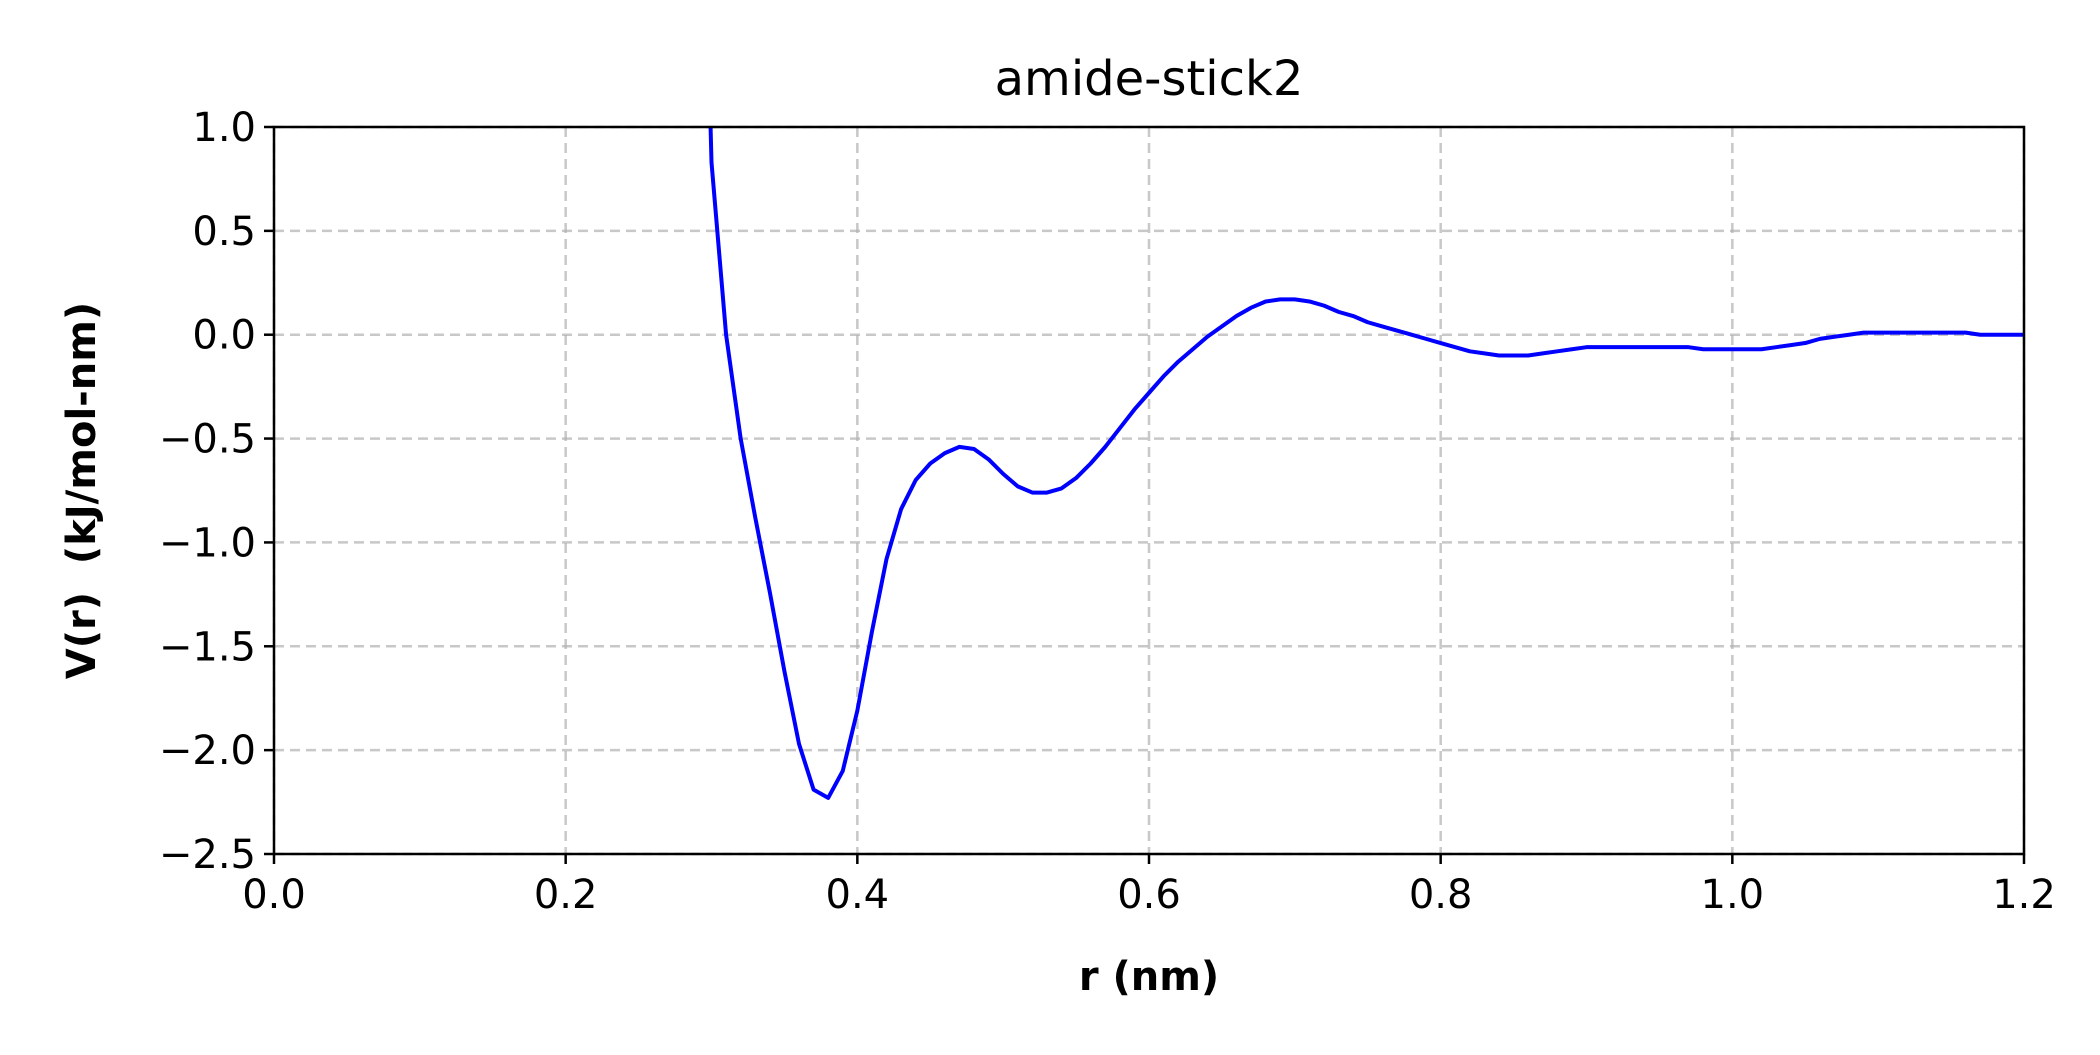 The width and height of the screenshot is (2100, 1055). Describe the element at coordinates (1149, 895) in the screenshot. I see `x-tick-label: 0.6` at that location.